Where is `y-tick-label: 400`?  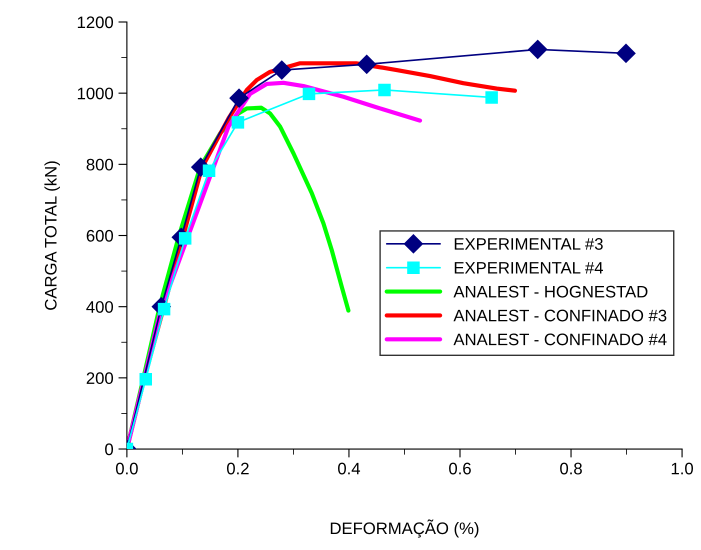
y-tick-label: 400 is located at coordinates (100, 307).